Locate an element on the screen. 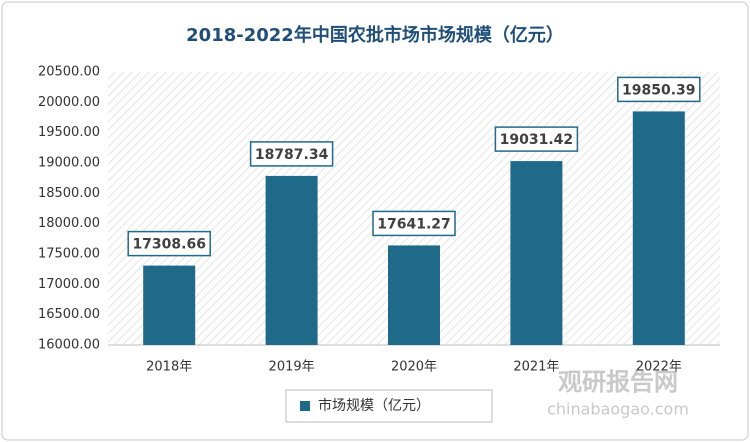 The image size is (750, 442). value-label: 17308.66 is located at coordinates (169, 245).